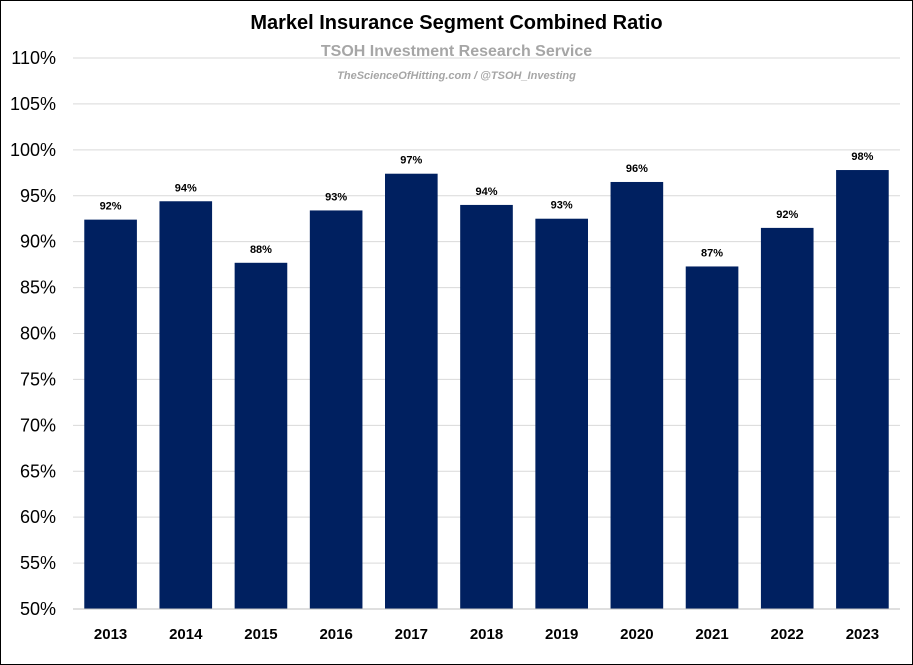 The image size is (913, 665). Describe the element at coordinates (711, 634) in the screenshot. I see `x-tick-label: 2021` at that location.